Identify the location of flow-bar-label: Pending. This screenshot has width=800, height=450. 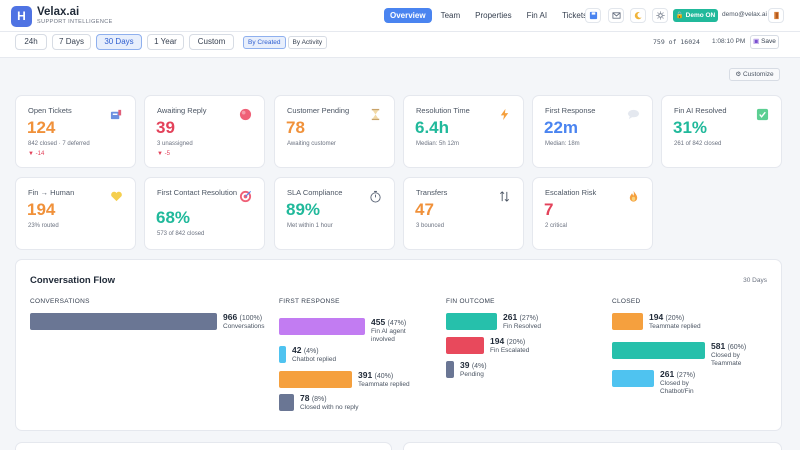
(472, 374).